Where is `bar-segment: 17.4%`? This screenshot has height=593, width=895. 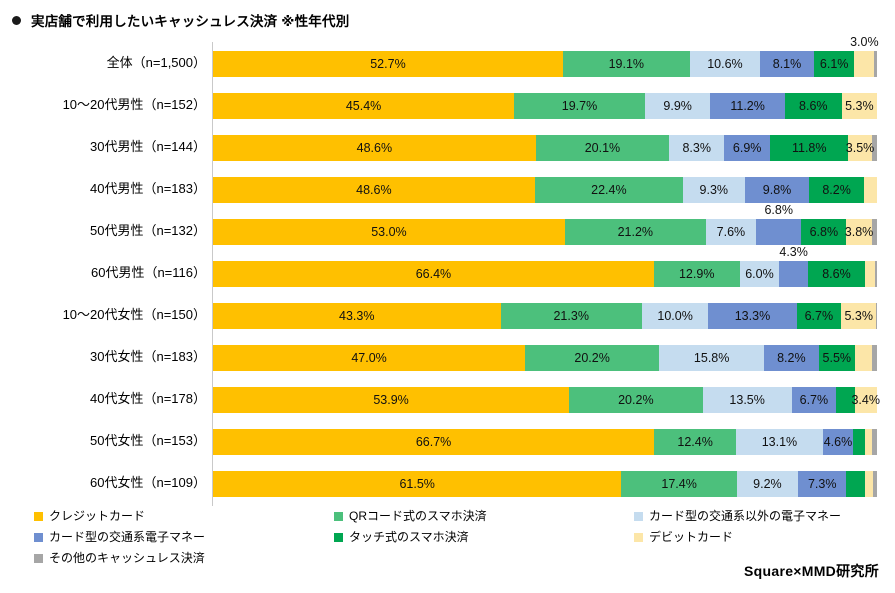
bar-segment: 17.4% is located at coordinates (679, 484).